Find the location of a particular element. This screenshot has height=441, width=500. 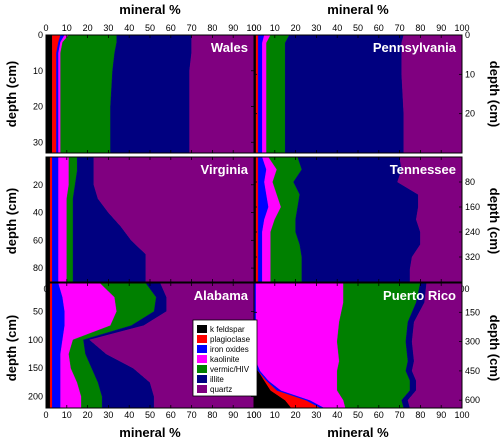

ylabel-row1-left: depth (cm) is located at coordinates (11, 94).